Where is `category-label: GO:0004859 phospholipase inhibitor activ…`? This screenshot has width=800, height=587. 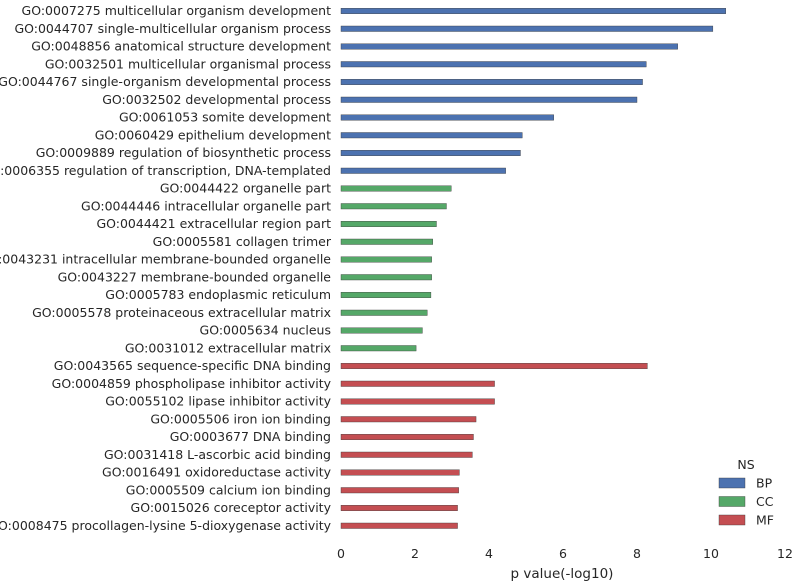
category-label: GO:0004859 phospholipase inhibitor activ… is located at coordinates (192, 383).